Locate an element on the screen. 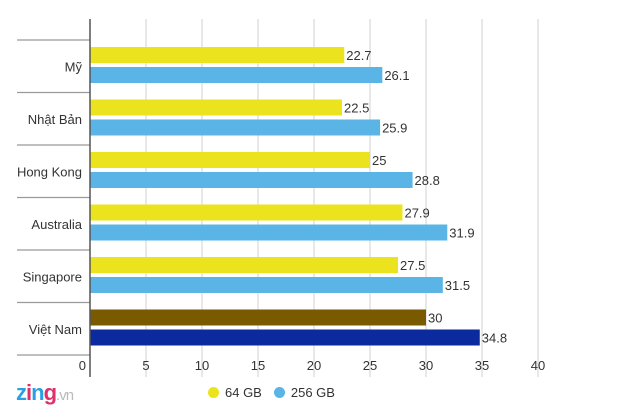 The height and width of the screenshot is (415, 640). data-label: 30 is located at coordinates (435, 318).